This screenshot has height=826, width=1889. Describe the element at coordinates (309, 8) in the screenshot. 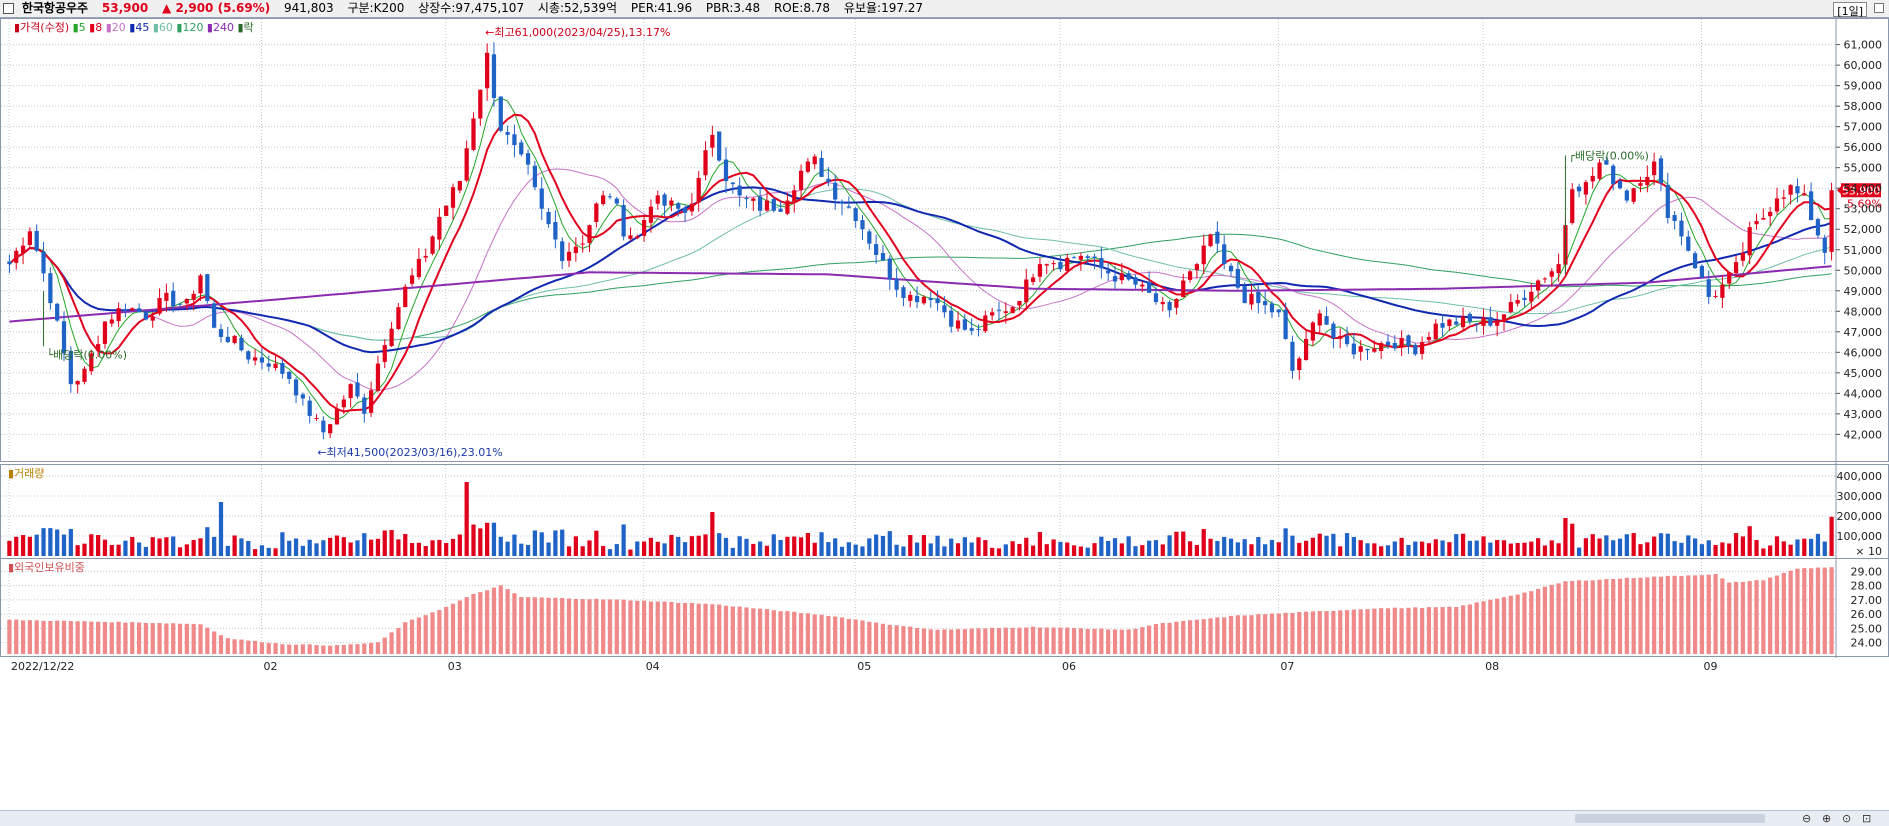

I see `trade-volume: 941,803` at that location.